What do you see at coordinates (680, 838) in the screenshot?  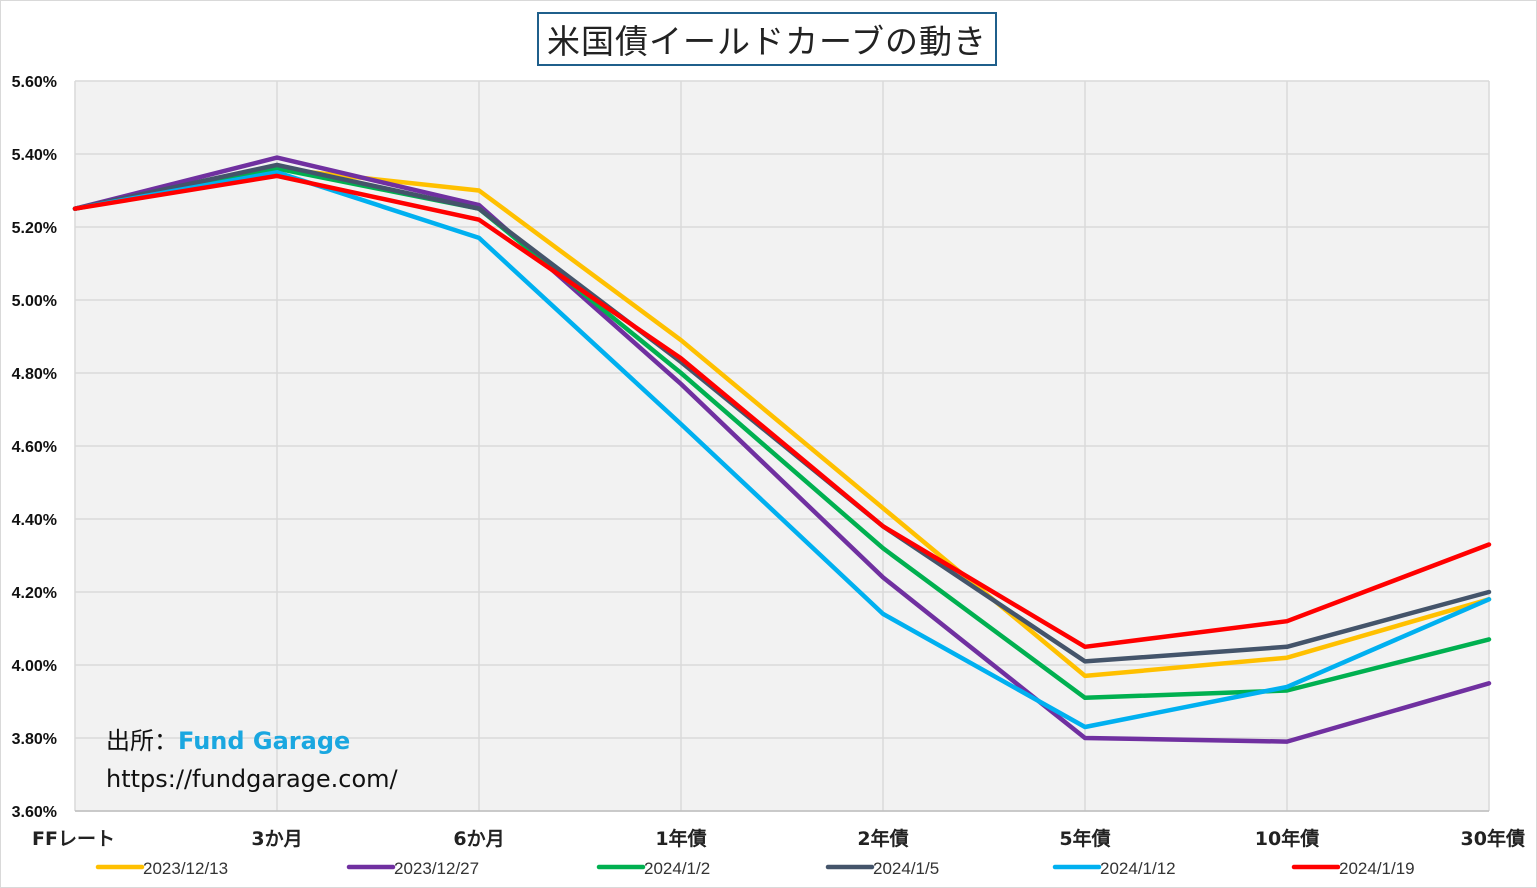 I see `x-tick-label: 1年債` at bounding box center [680, 838].